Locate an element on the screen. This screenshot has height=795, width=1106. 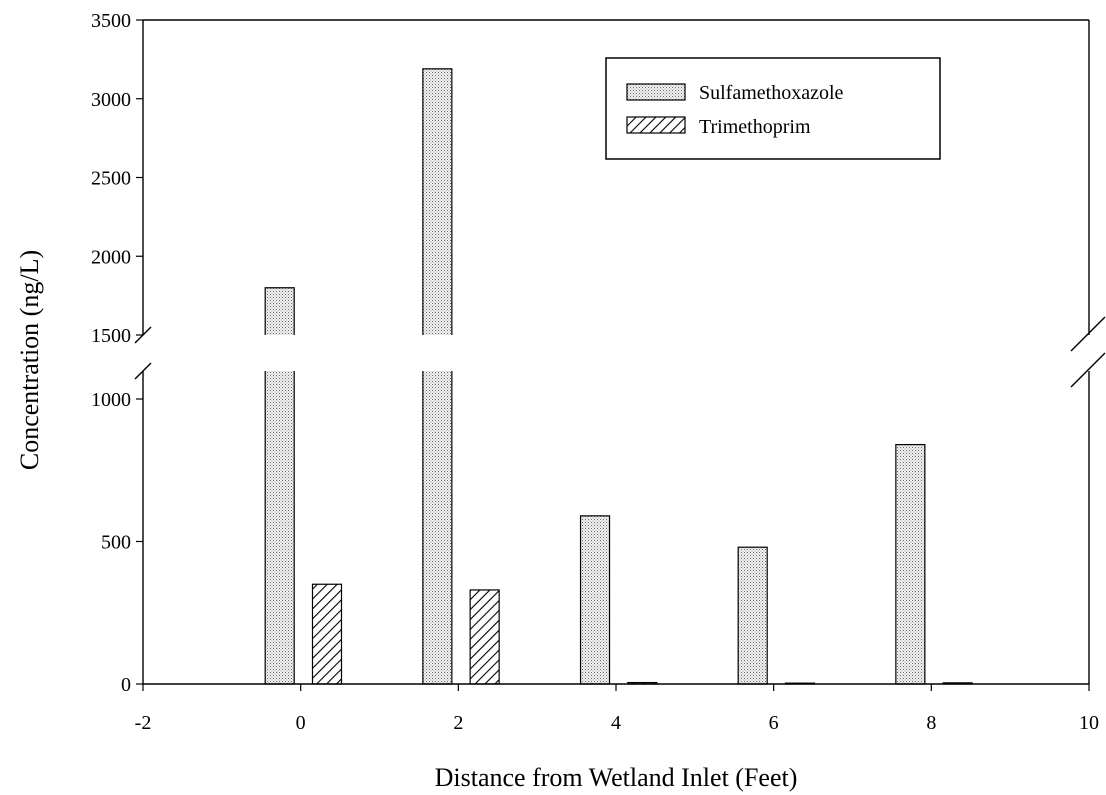
x-tick-label: -2 is located at coordinates (143, 723).